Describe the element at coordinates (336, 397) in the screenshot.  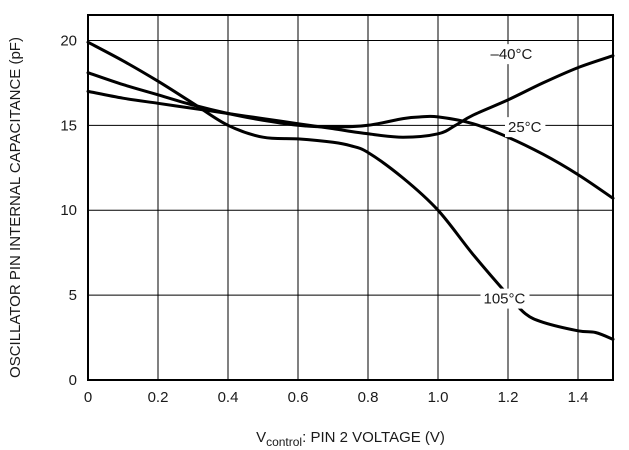
I see `x-tick-labels: 0 0.2 0.4 0.6 0.8 1.0 1.2 1.4` at that location.